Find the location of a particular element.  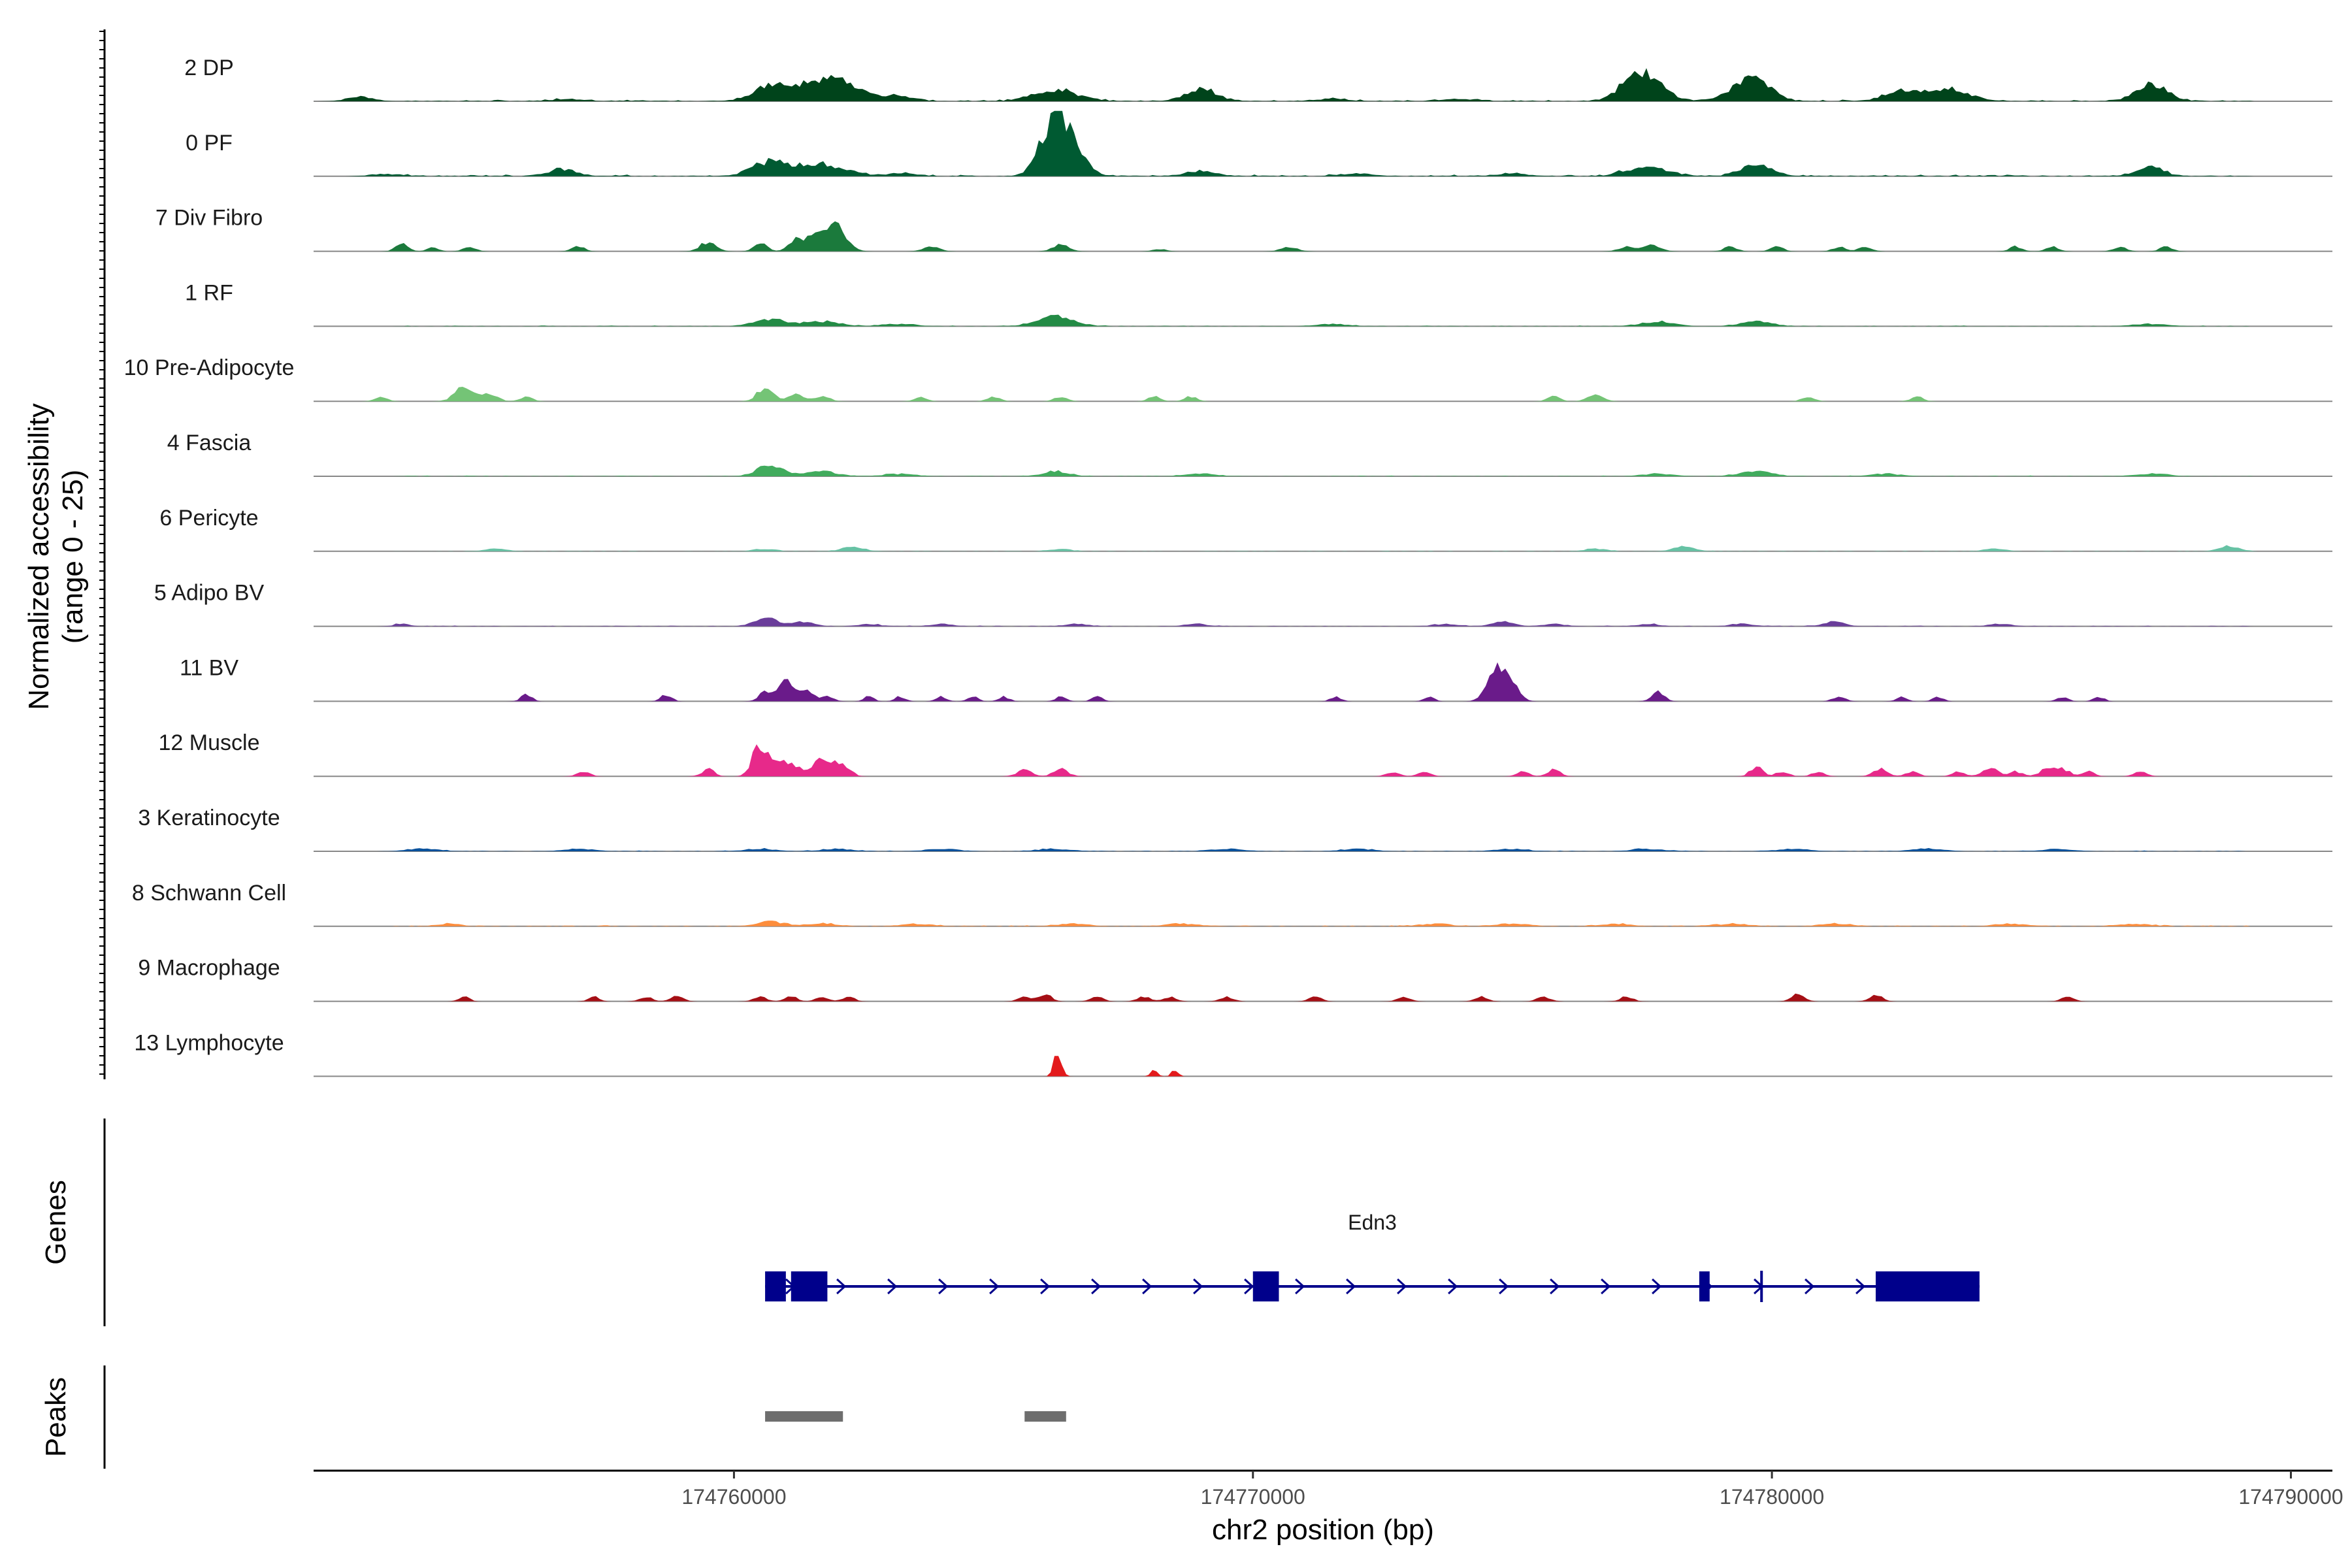

track-label: 3 Keratinocyte is located at coordinates (209, 818).